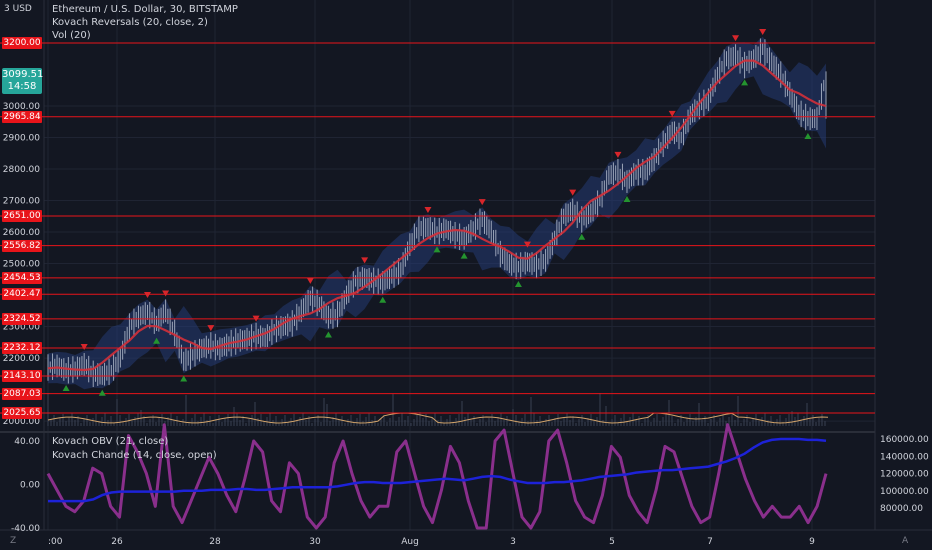  I want to click on obv-tick-label: 100000.00, so click(904, 492).